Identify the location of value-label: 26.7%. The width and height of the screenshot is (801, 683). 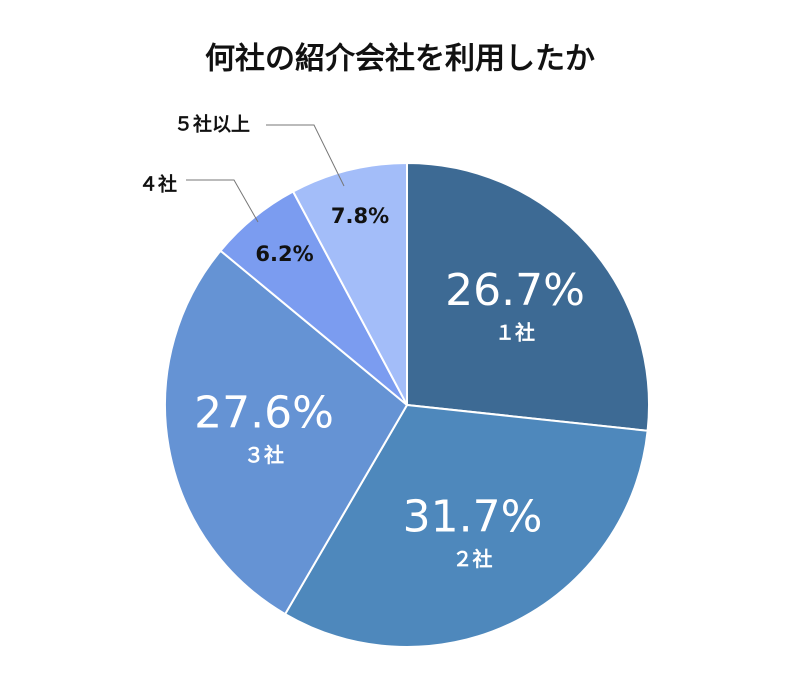
(515, 290).